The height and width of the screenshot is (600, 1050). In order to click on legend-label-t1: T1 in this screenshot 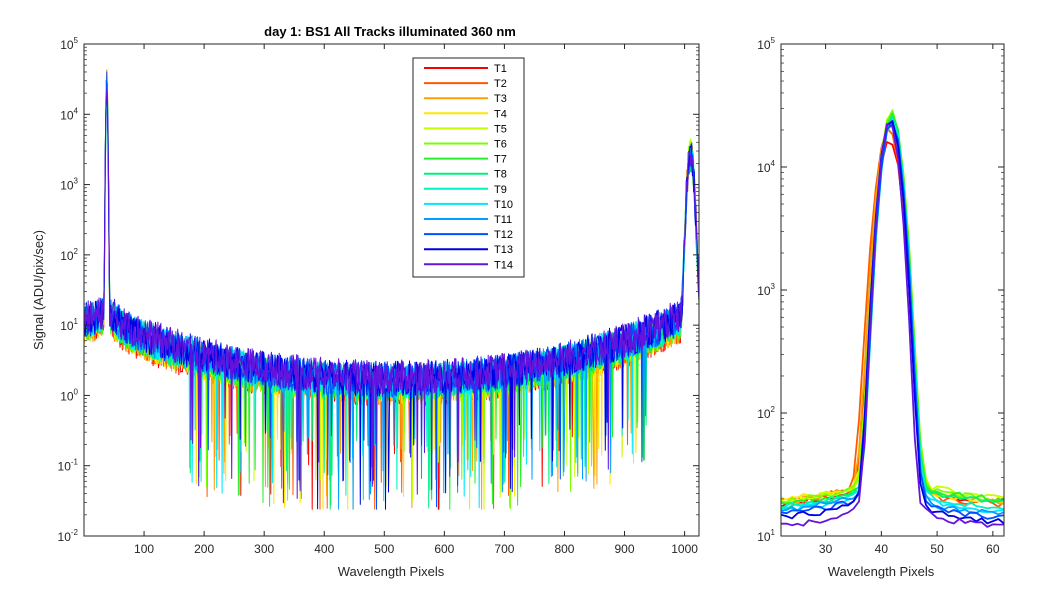, I will do `click(500, 69)`.